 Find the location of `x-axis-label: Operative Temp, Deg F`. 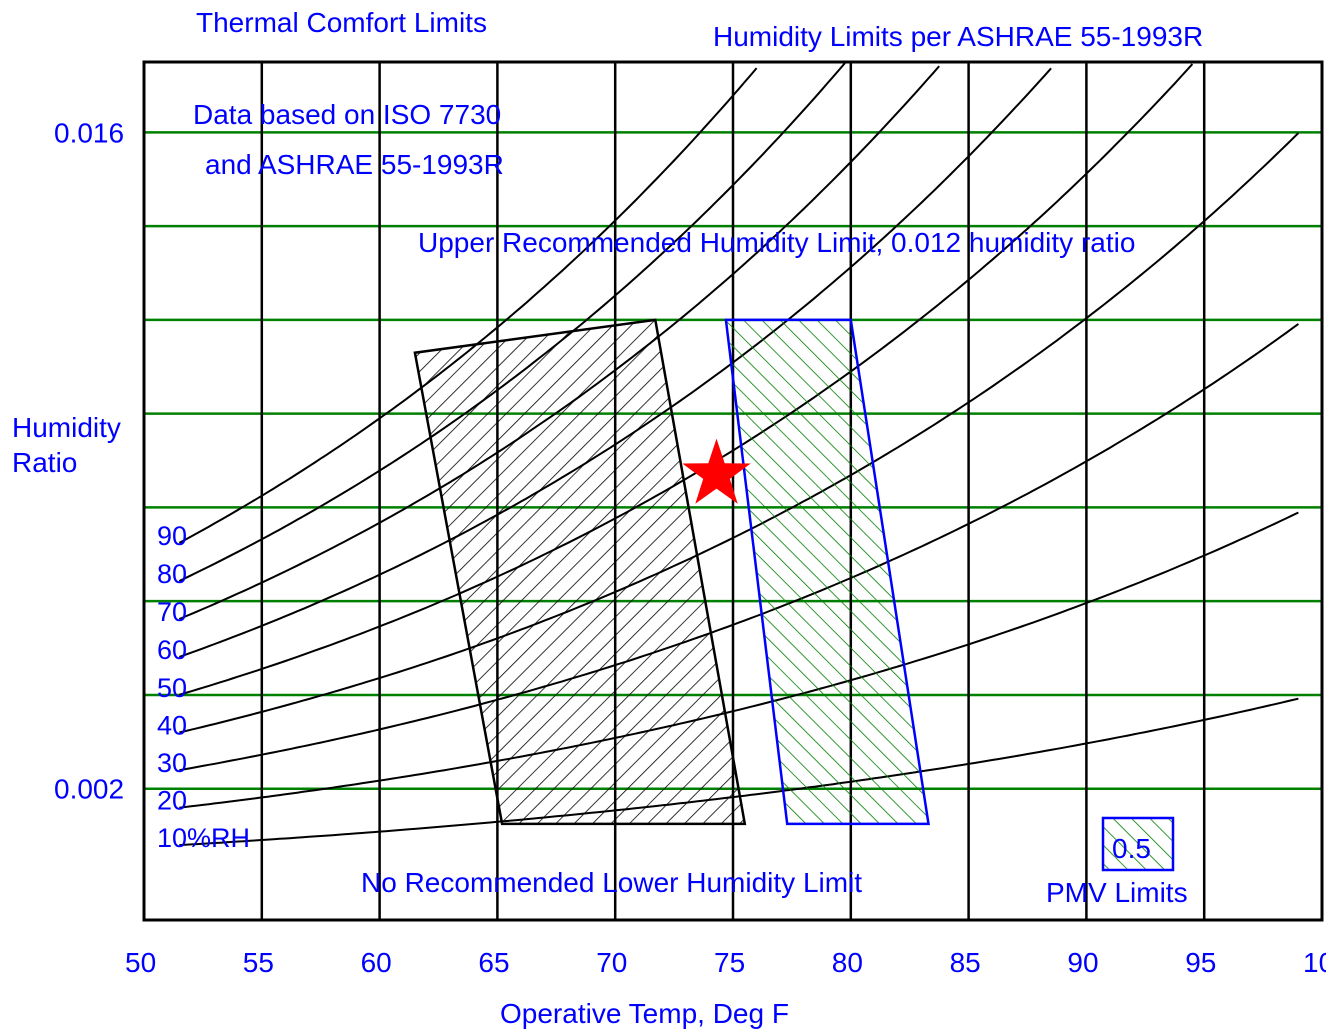

x-axis-label: Operative Temp, Deg F is located at coordinates (644, 1013).